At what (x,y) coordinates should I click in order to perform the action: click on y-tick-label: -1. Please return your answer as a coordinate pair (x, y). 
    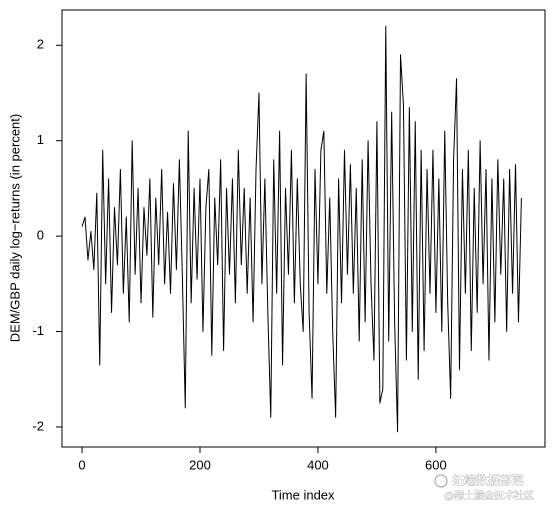
    Looking at the image, I should click on (38, 330).